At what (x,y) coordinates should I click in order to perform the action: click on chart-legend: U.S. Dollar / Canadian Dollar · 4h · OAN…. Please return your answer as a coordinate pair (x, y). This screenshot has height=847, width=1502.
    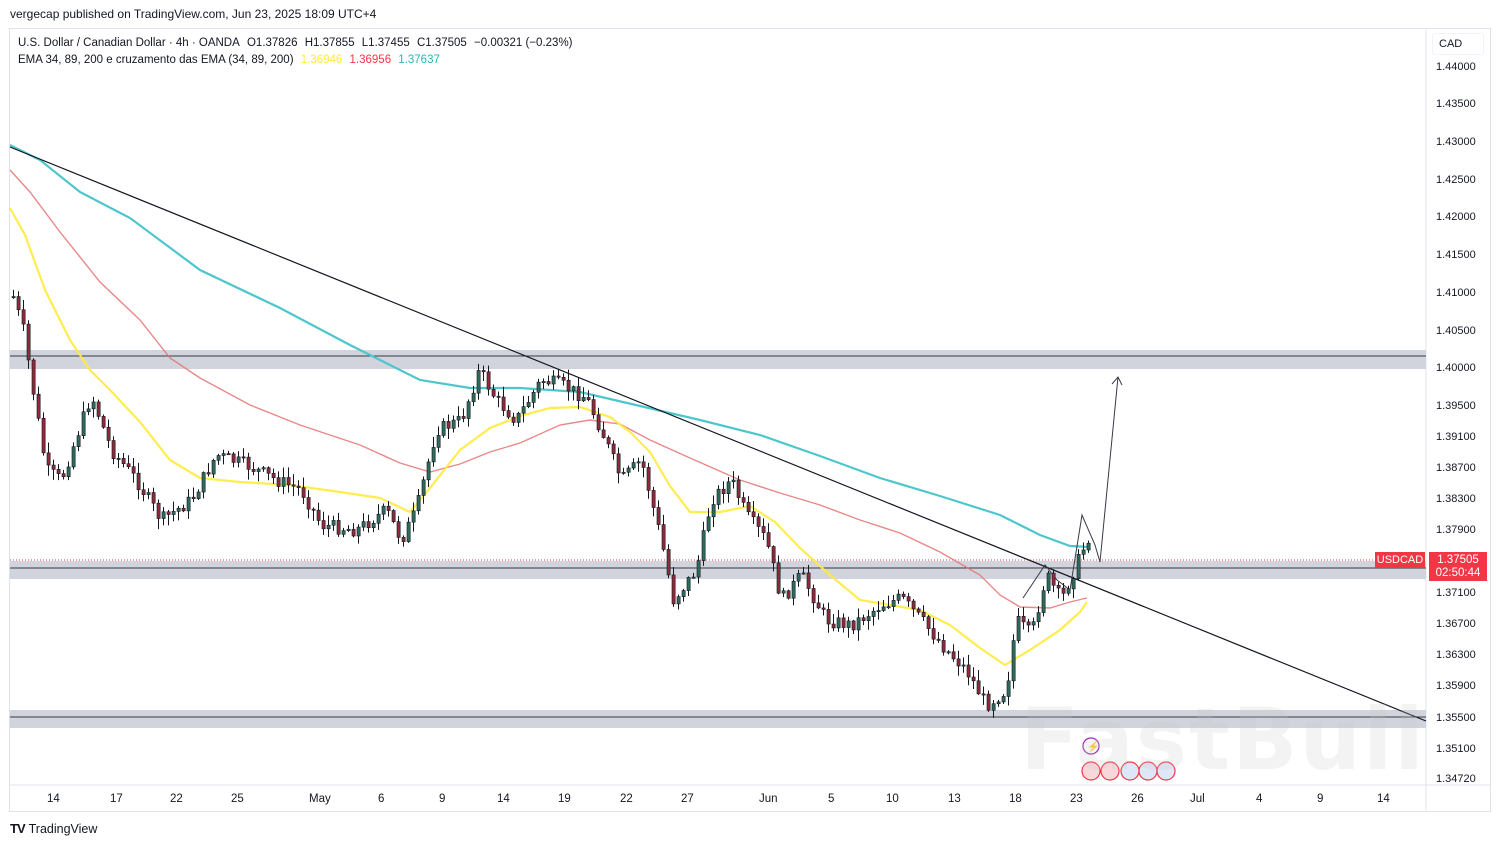
    Looking at the image, I should click on (297, 52).